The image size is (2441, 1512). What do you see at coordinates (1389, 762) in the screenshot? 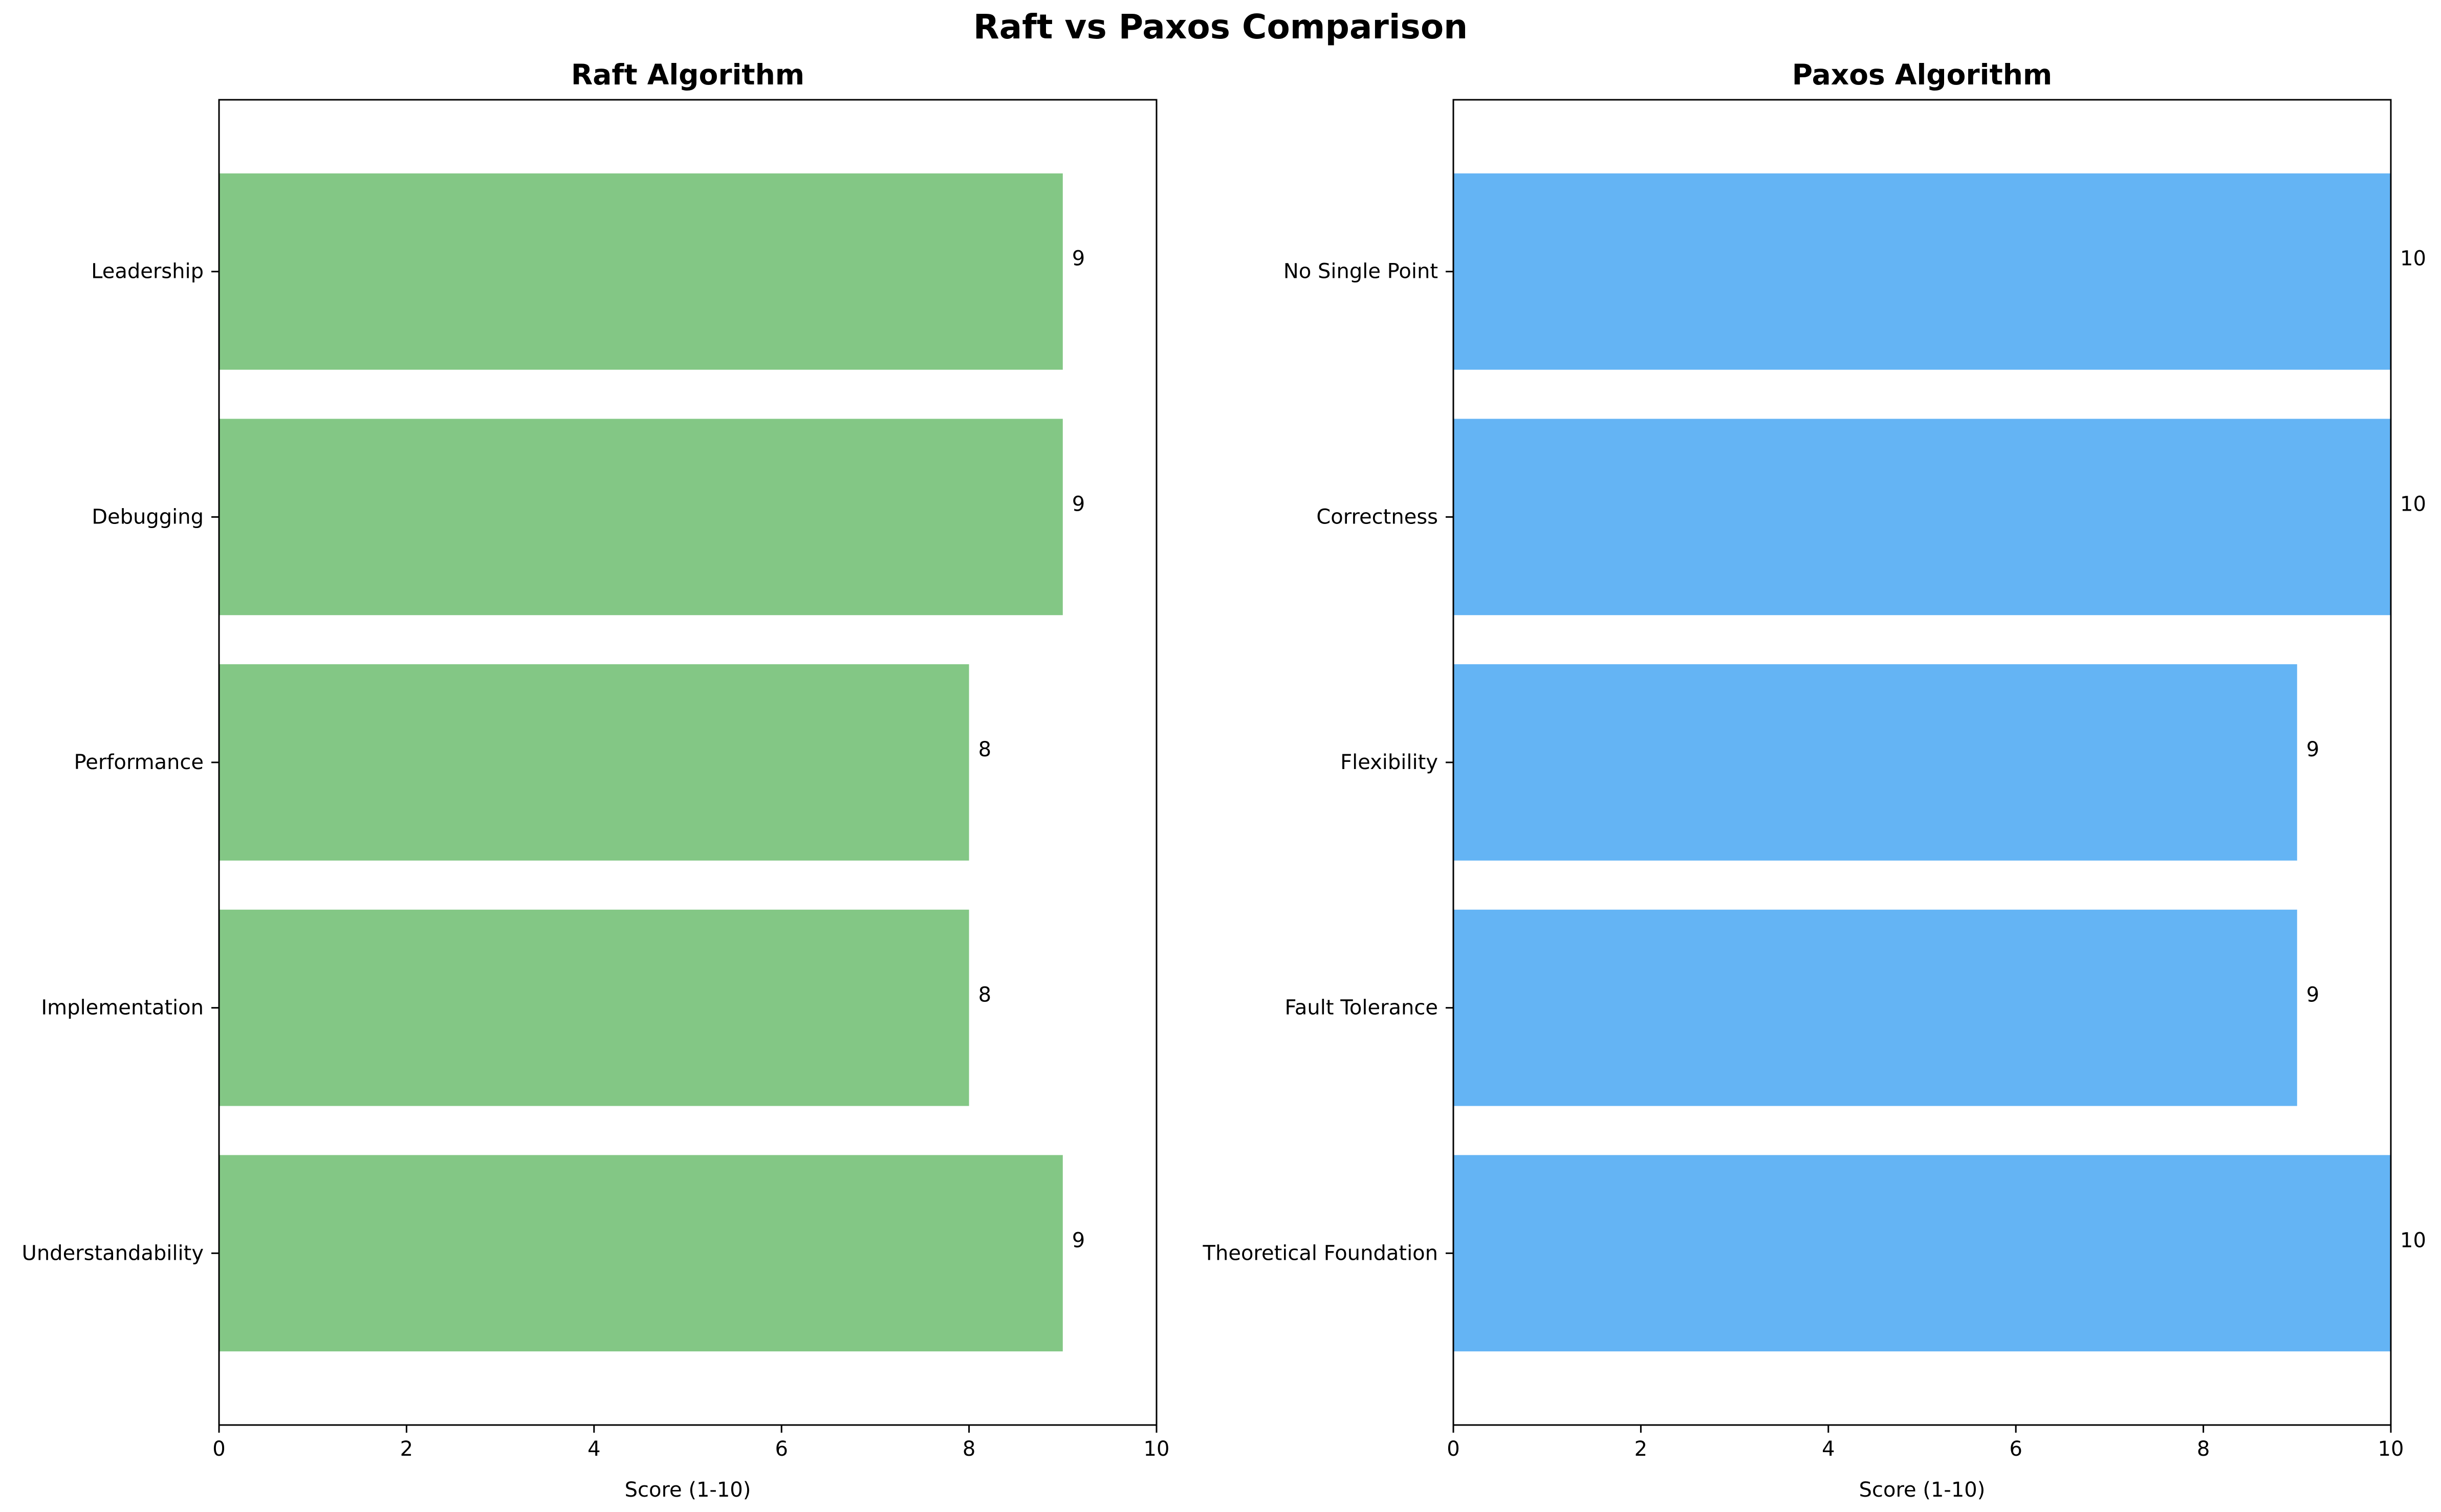
I see `y-tick-label: Flexibility` at bounding box center [1389, 762].